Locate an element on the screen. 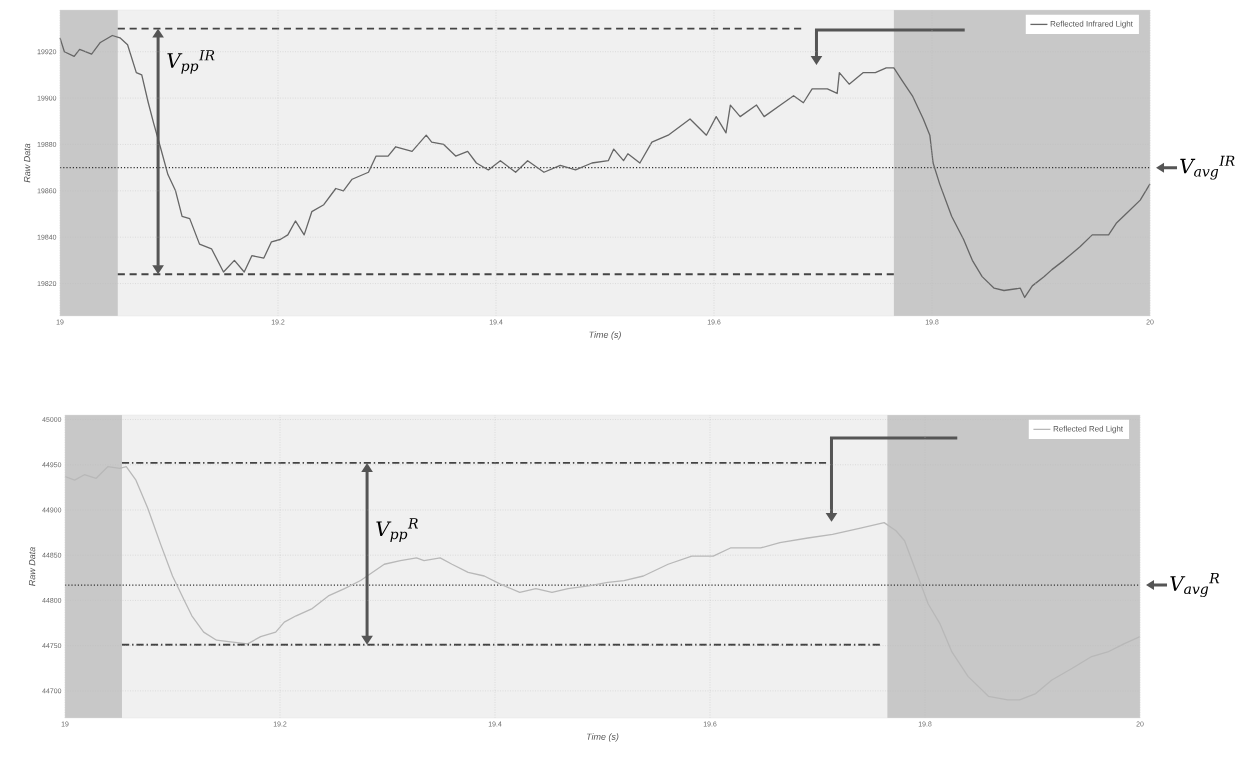  annotation: V$_{pp}$IR is located at coordinates (191, 62).